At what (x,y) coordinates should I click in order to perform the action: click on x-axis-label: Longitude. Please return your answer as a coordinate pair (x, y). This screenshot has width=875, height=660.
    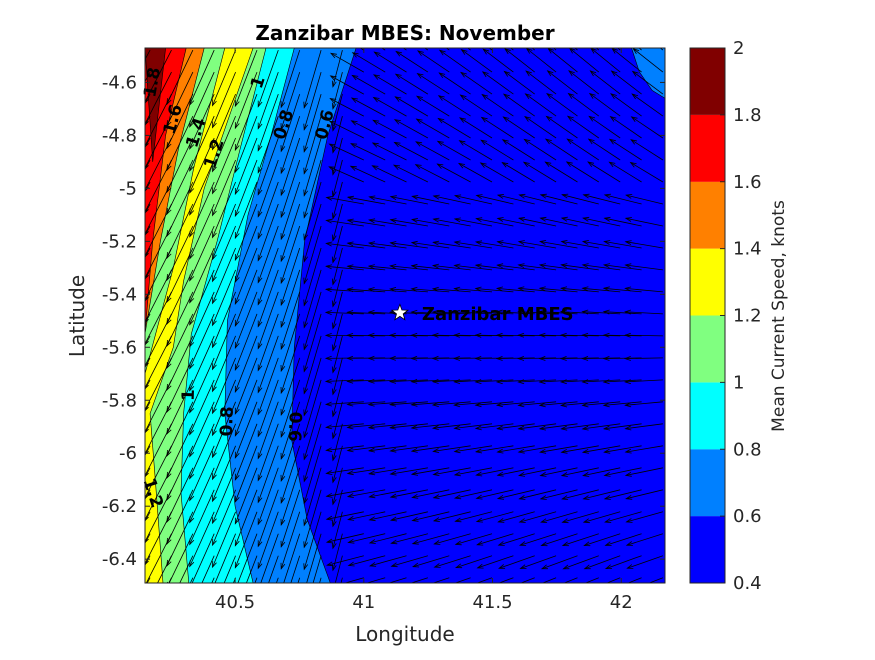
    Looking at the image, I should click on (404, 634).